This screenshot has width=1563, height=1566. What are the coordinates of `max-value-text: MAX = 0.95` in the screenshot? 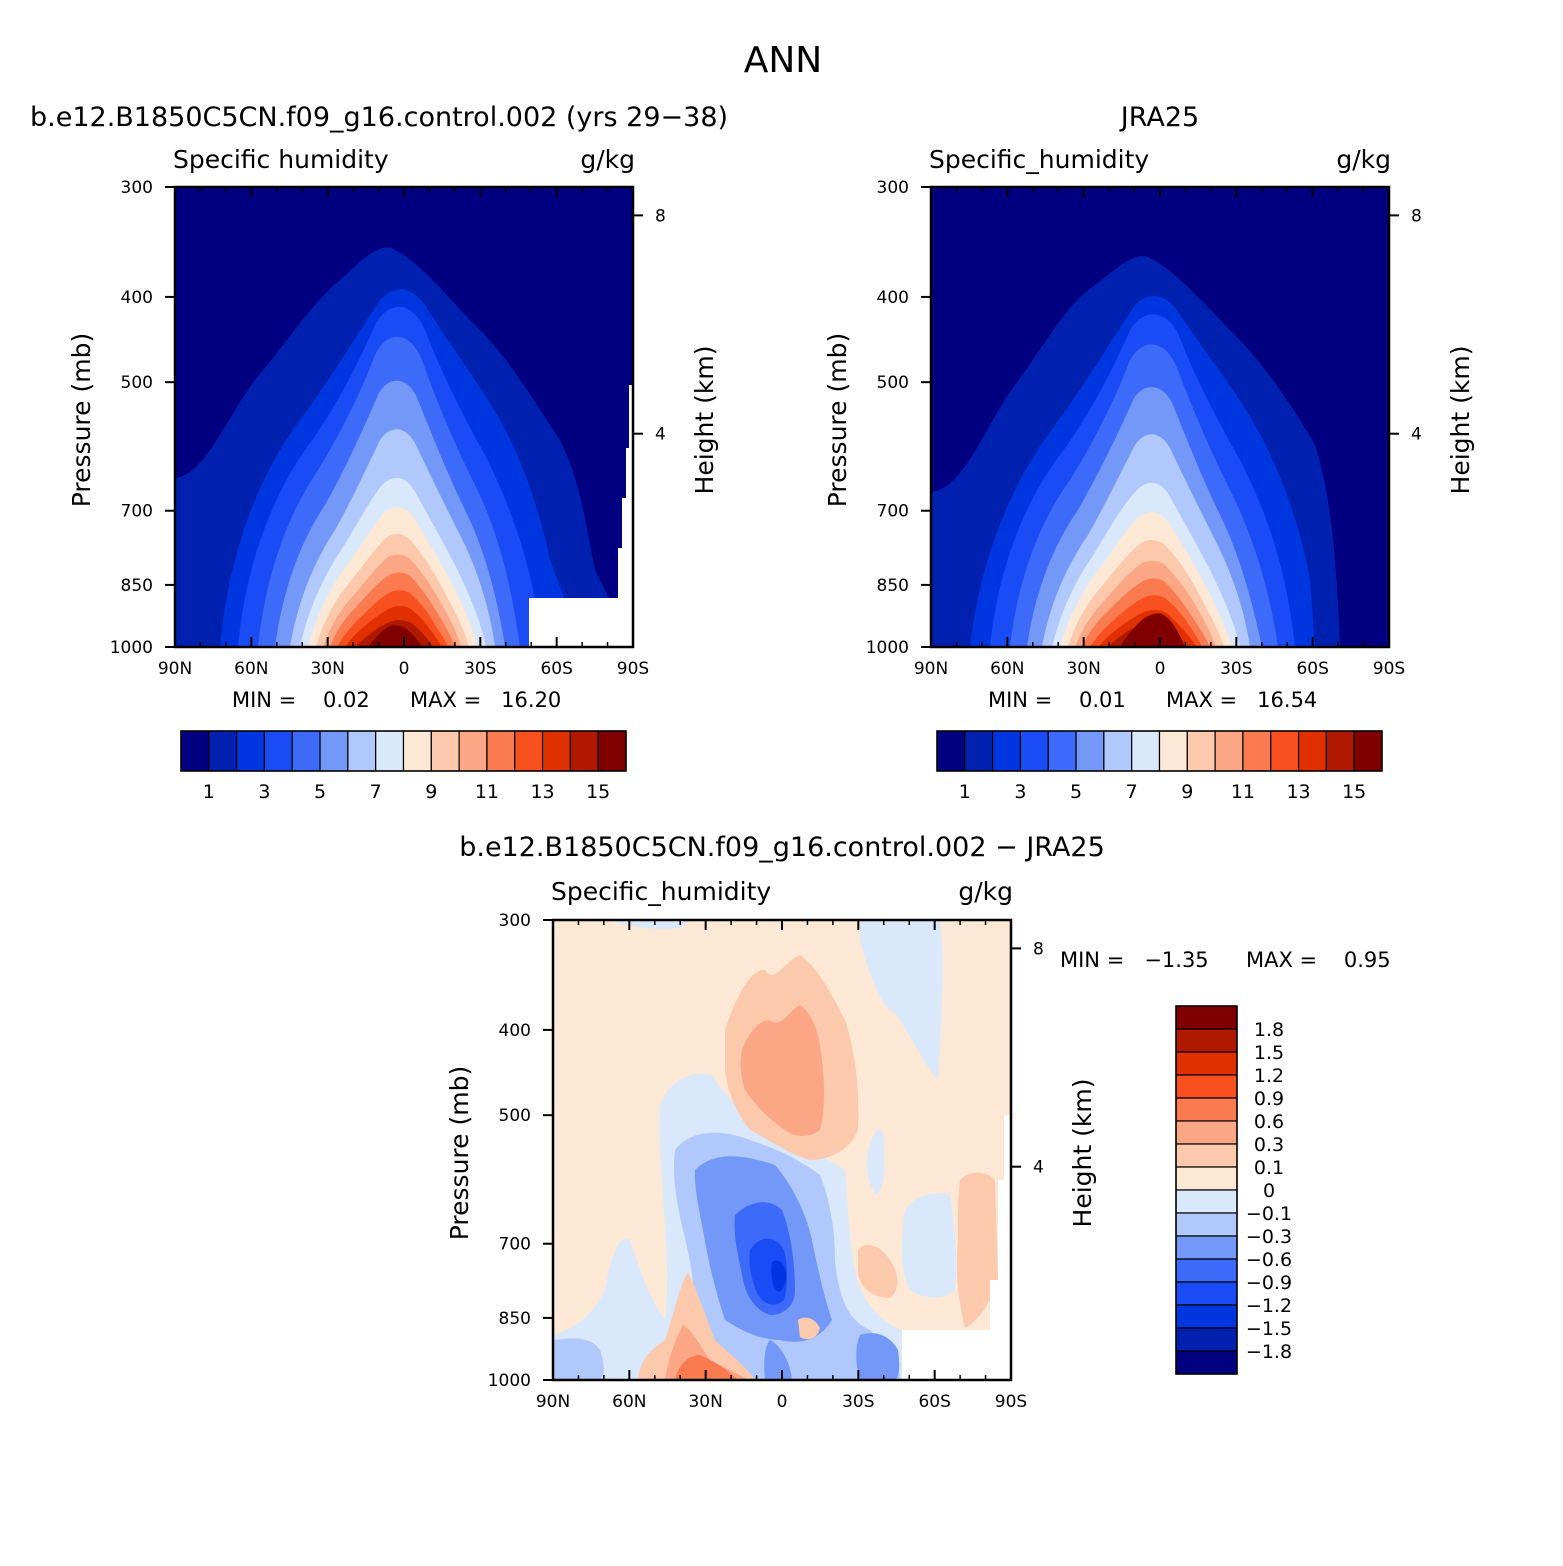 It's located at (1318, 960).